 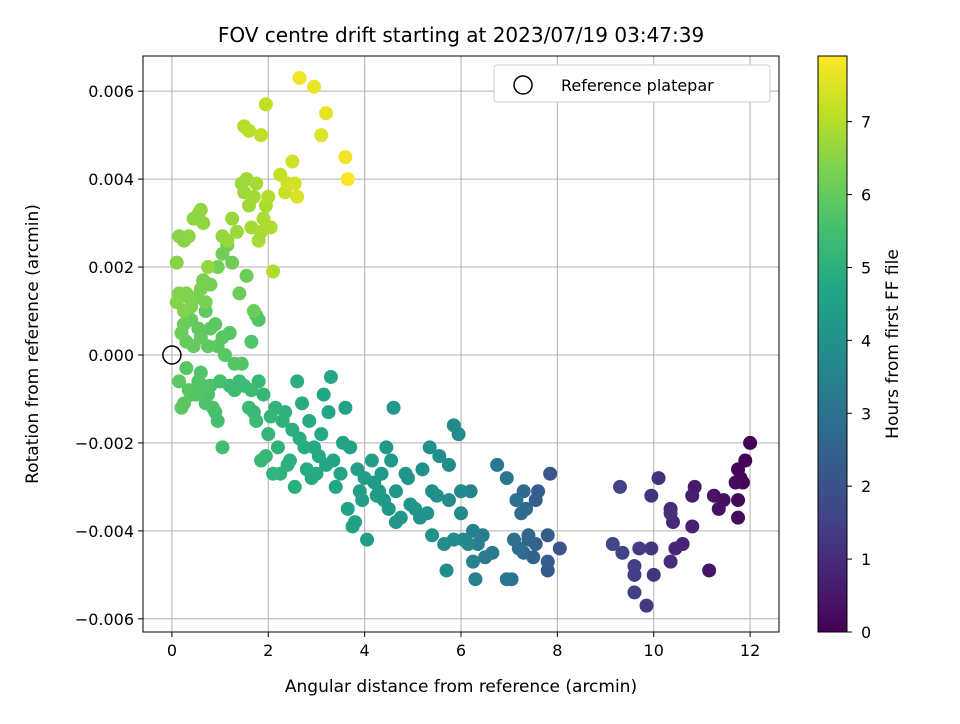 I want to click on legend: Reference platepar, so click(x=632, y=83).